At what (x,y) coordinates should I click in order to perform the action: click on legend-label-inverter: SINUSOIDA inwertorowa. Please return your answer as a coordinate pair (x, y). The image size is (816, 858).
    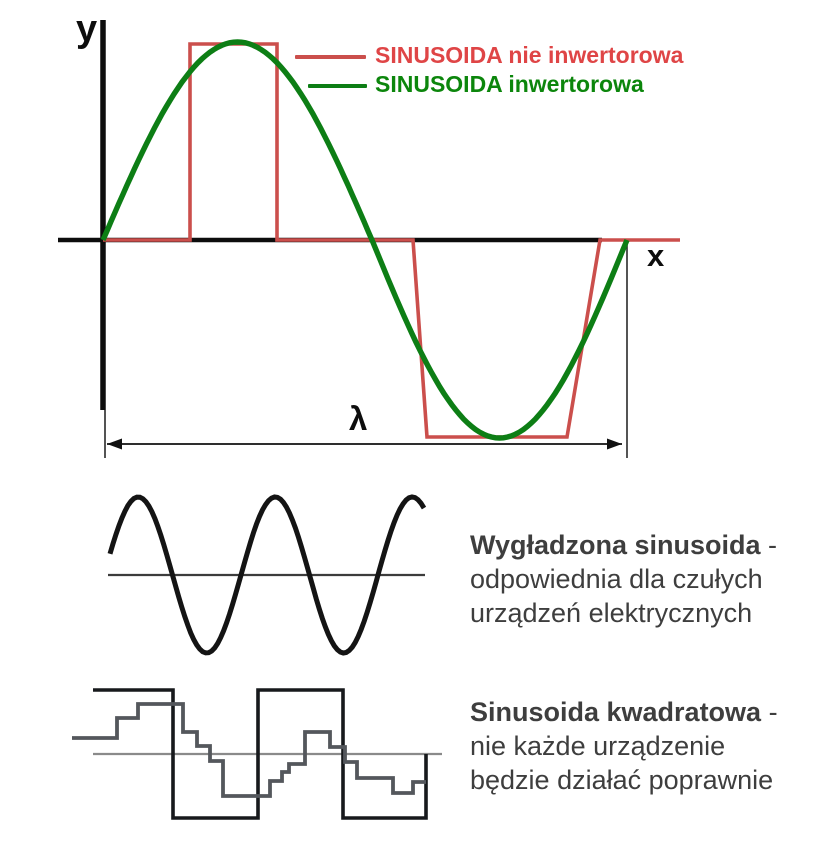
    Looking at the image, I should click on (509, 84).